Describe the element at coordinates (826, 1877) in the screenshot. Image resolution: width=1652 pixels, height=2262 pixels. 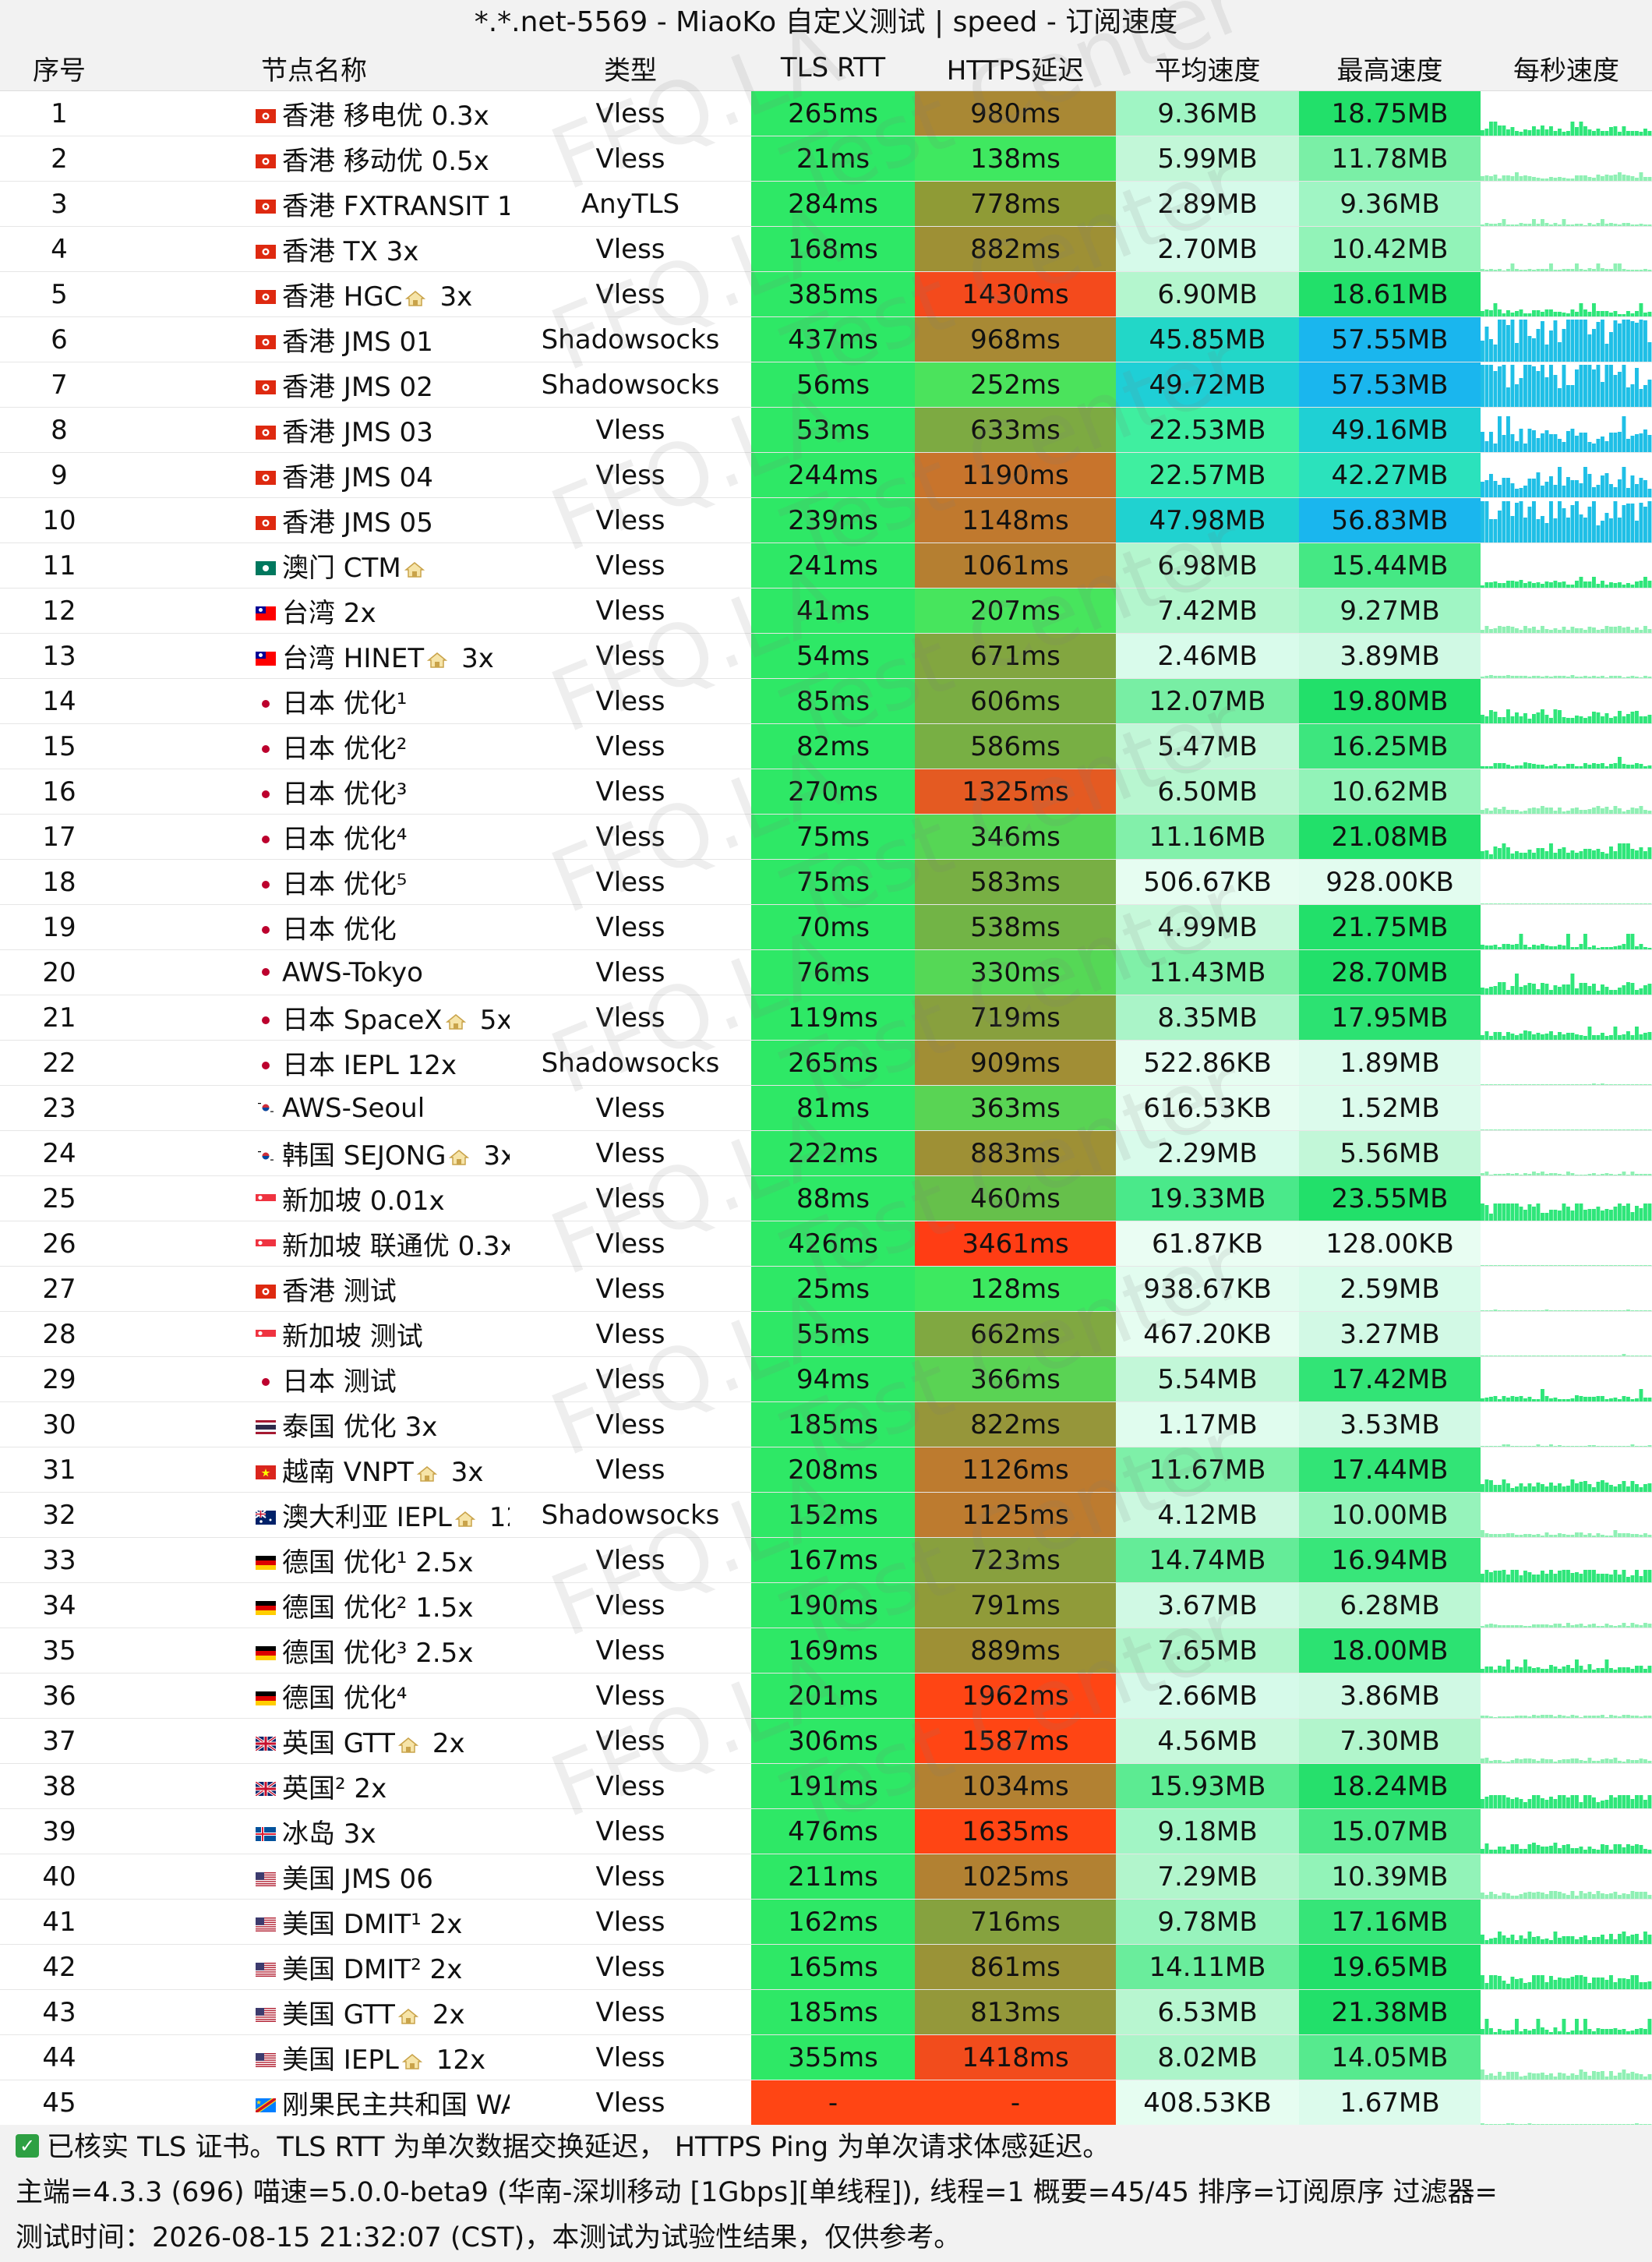
I see `table-row: 40 美国 JMS 06 Vless 211ms 1025ms 7.29MB 10.39MB` at that location.